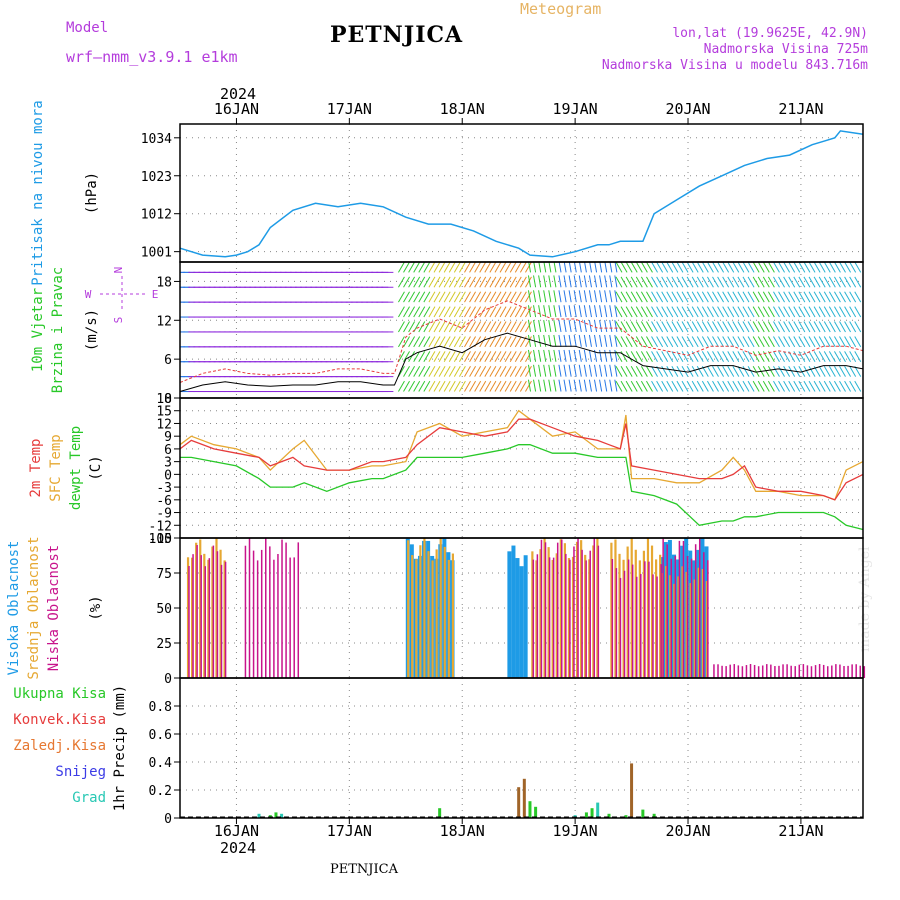 This screenshot has width=900, height=900. What do you see at coordinates (156, 139) in the screenshot?
I see `y-tick-label: 1034` at bounding box center [156, 139].